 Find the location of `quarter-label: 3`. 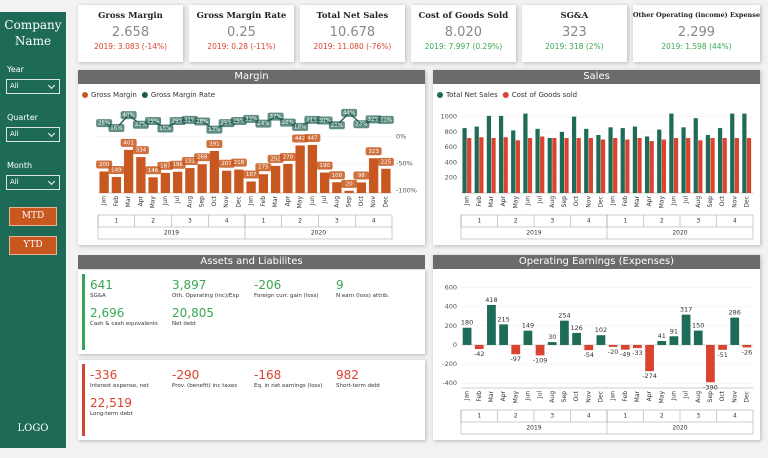

quarter-label: 3 is located at coordinates (698, 221).